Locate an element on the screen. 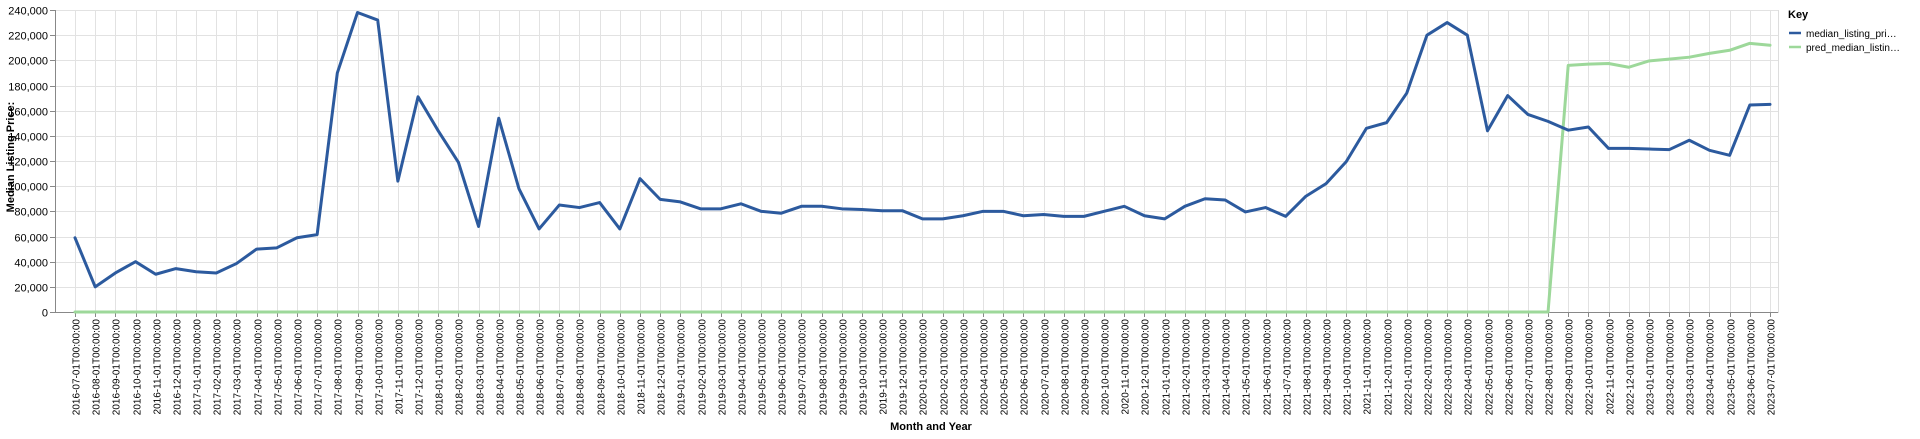 The image size is (1920, 439). x-tick-label: 2020-03-01T00:00:00 is located at coordinates (965, 367).